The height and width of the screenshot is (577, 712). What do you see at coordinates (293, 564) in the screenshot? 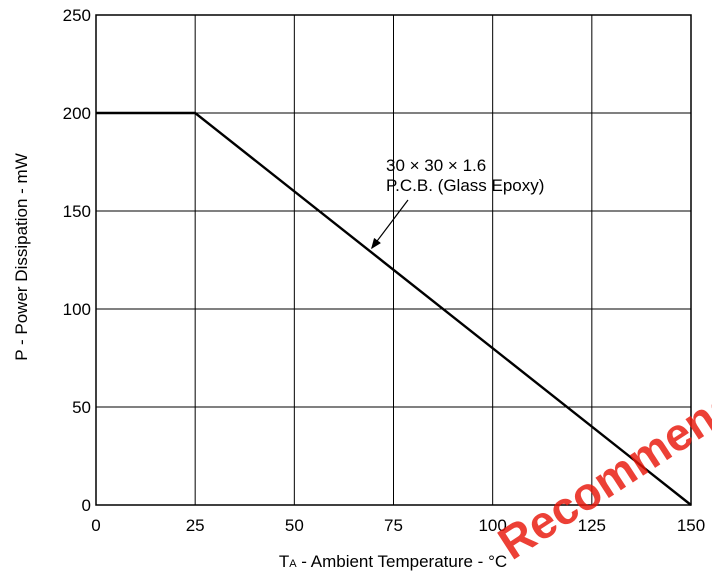
I see `x-axis-subscript: A` at bounding box center [293, 564].